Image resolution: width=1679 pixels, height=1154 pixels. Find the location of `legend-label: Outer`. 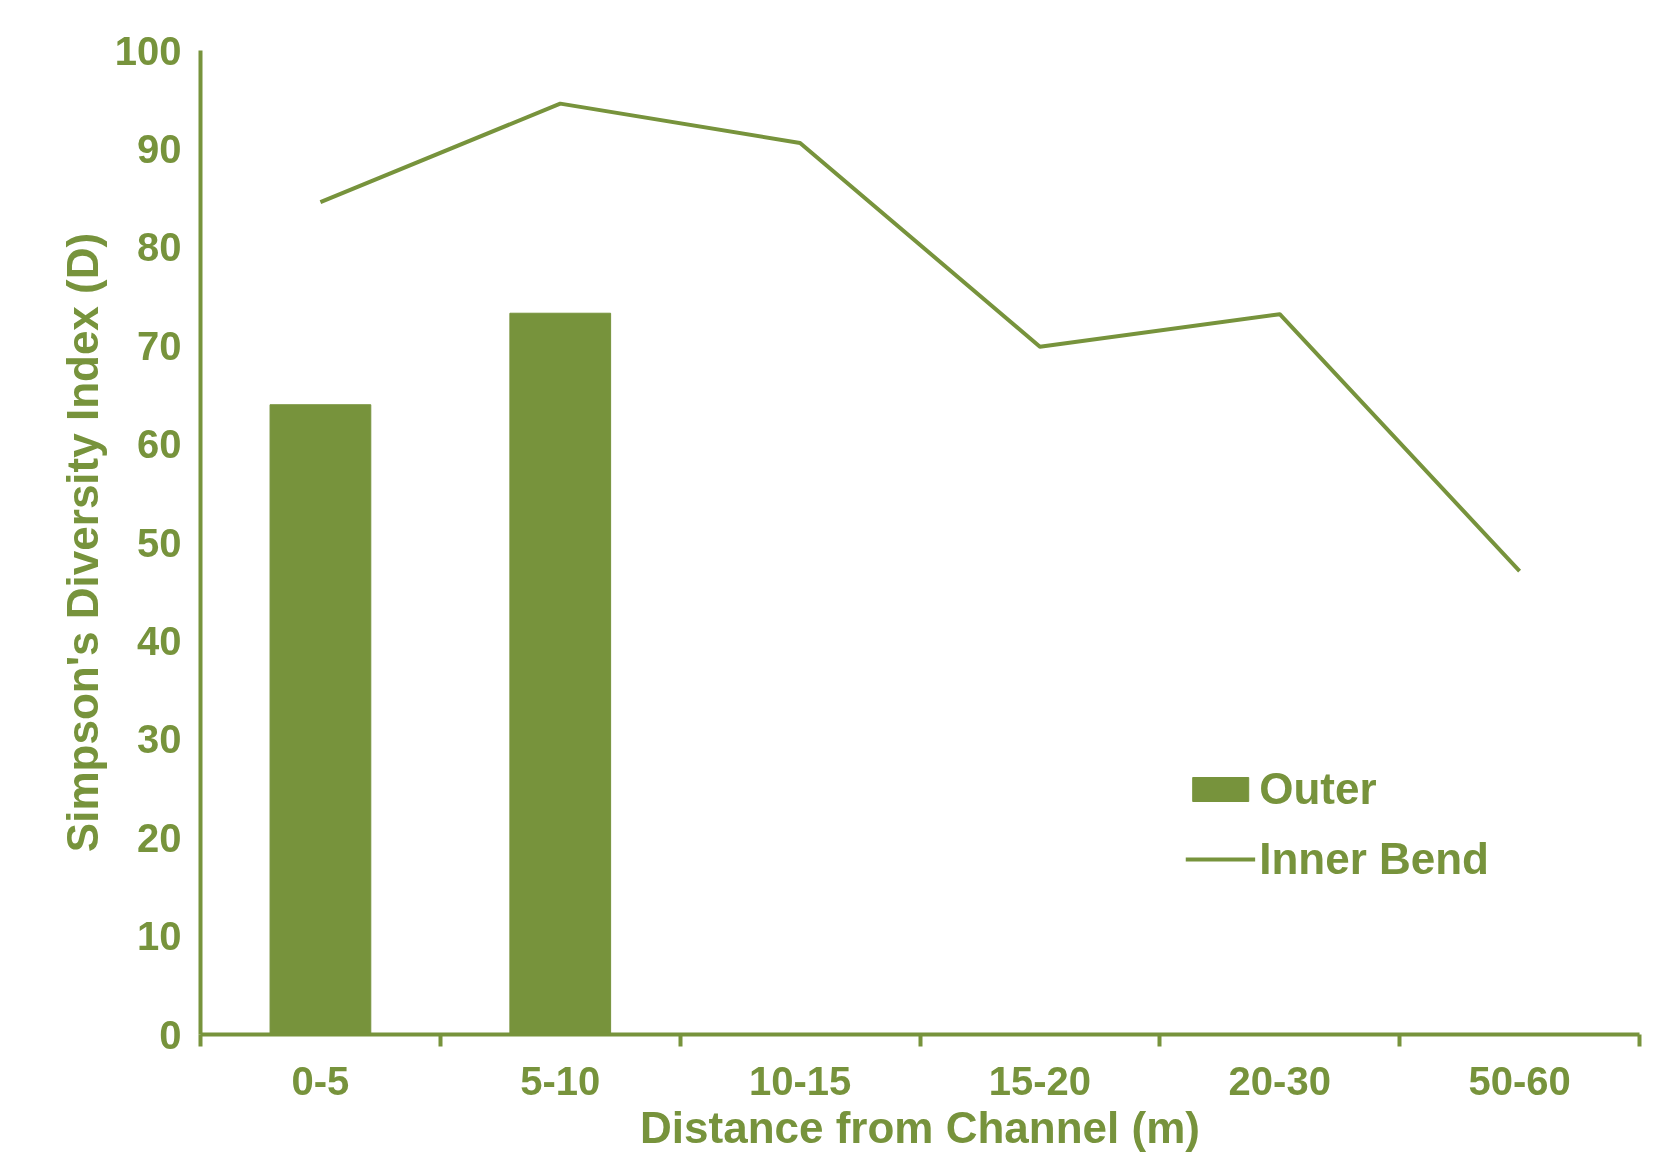

legend-label: Outer is located at coordinates (1318, 789).